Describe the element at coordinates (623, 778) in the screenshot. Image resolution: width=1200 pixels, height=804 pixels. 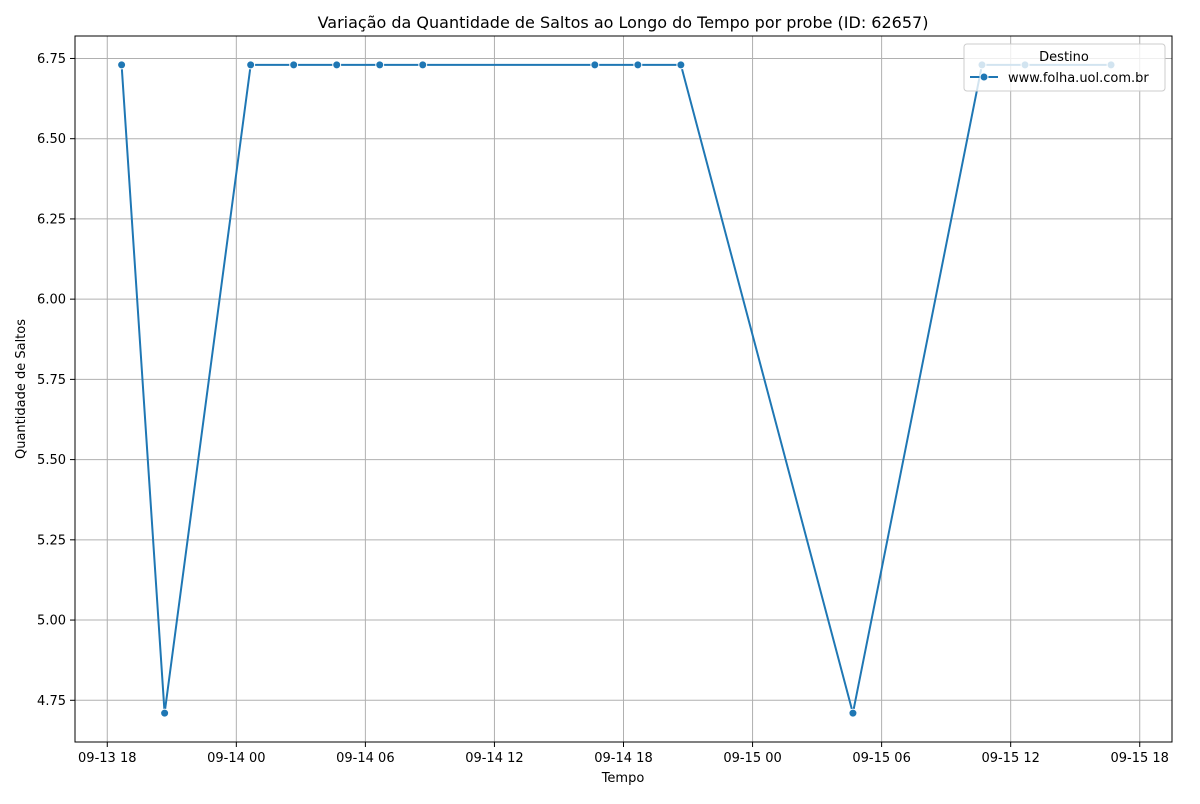
I see `x-axis-title: Tempo` at that location.